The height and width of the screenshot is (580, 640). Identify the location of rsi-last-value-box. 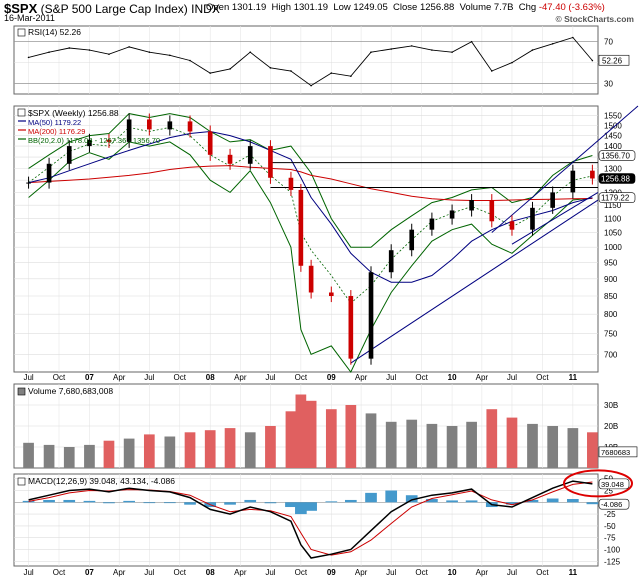
(614, 60).